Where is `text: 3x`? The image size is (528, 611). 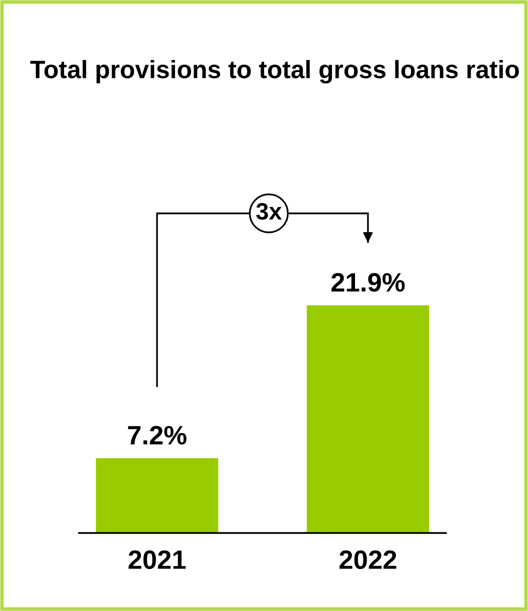
text: 3x is located at coordinates (269, 211).